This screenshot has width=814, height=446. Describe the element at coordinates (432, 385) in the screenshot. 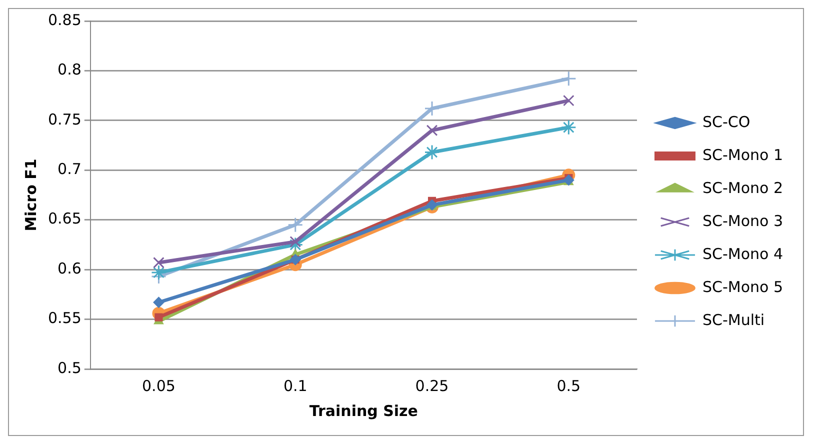

I see `x-tick-label: 0.25` at that location.